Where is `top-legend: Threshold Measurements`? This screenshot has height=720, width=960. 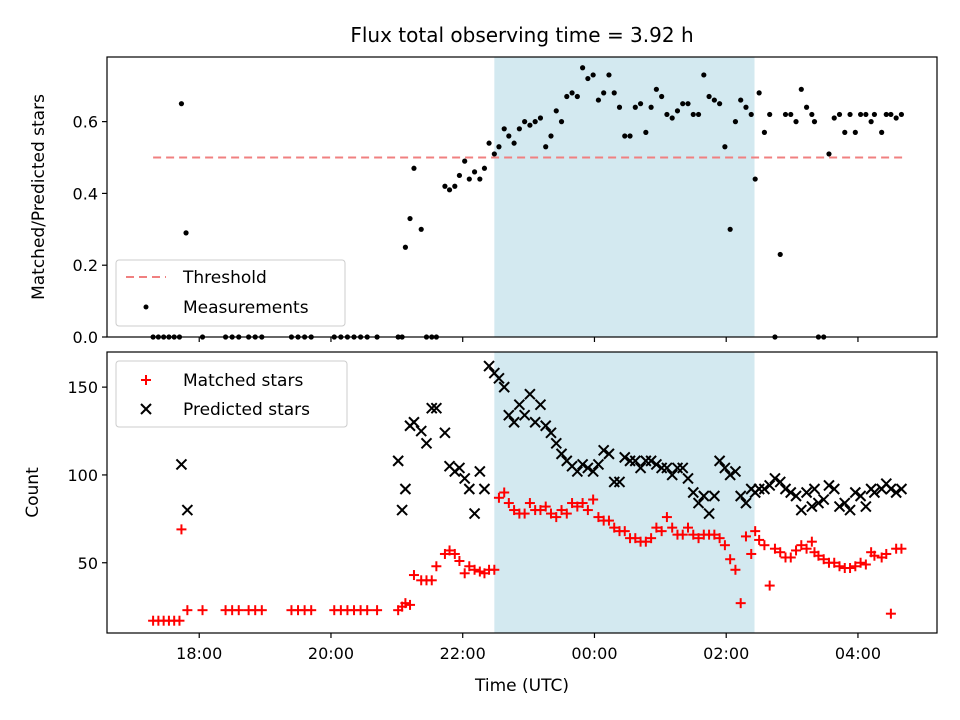
top-legend: Threshold Measurements is located at coordinates (230, 293).